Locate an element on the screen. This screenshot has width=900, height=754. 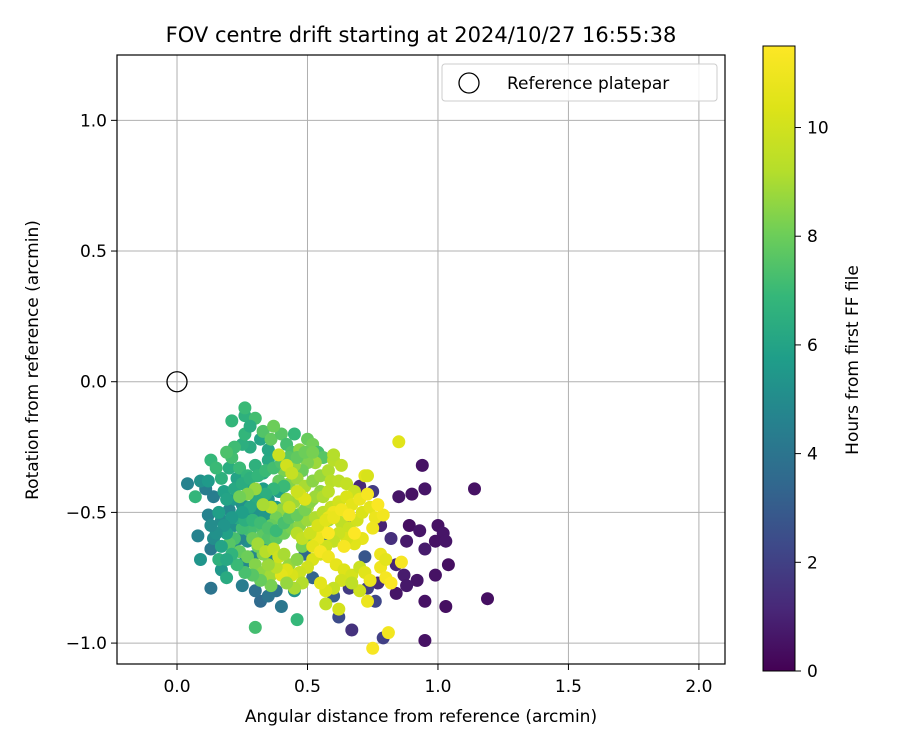
y-axis-label: Rotation from reference (arcmin) is located at coordinates (33, 360).